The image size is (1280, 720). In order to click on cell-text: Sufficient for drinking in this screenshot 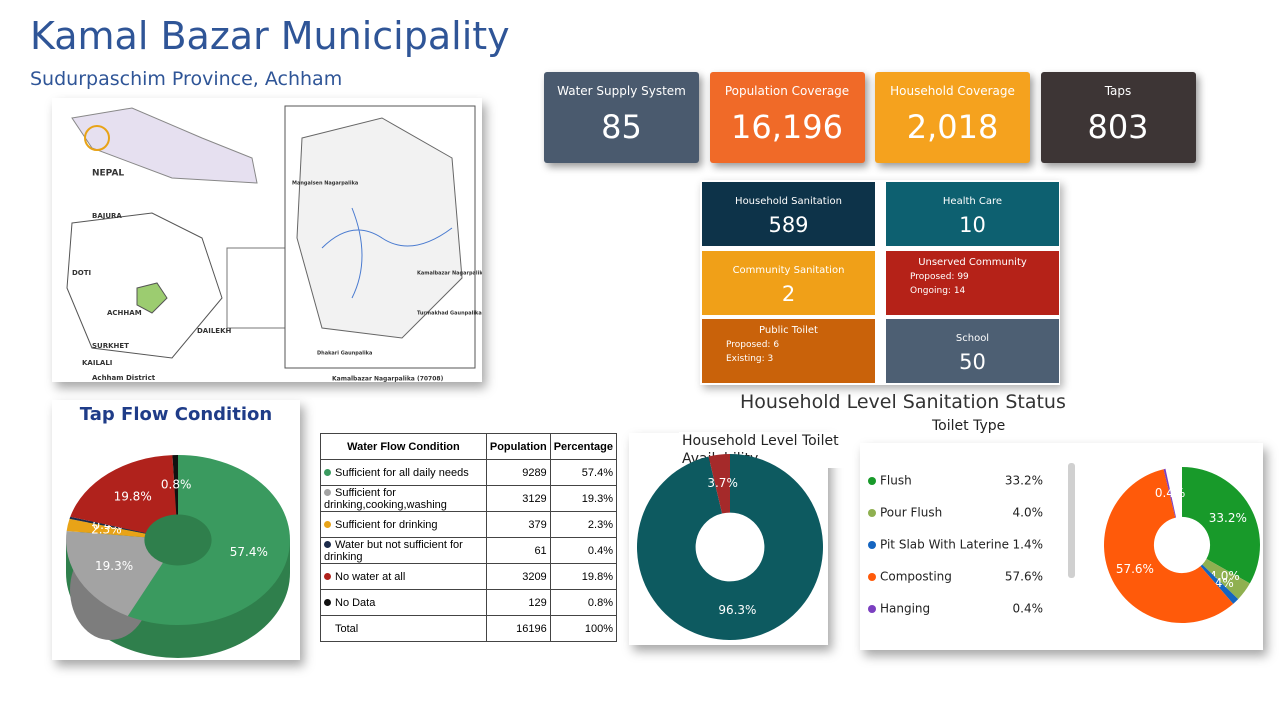, I will do `click(386, 524)`.